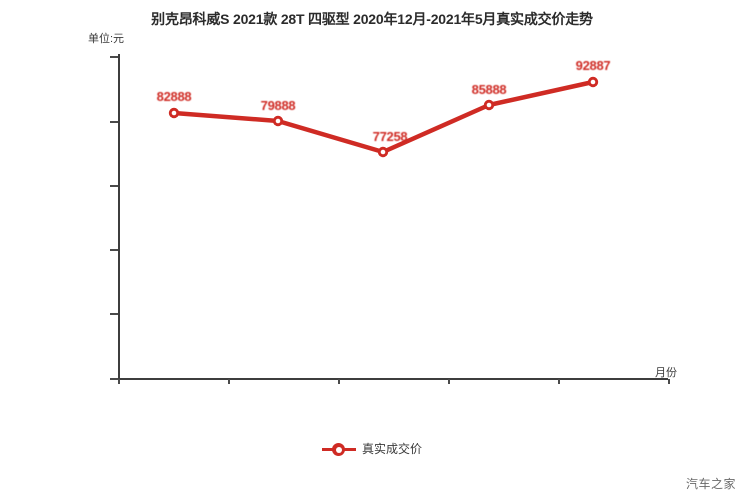 Image resolution: width=744 pixels, height=496 pixels. Describe the element at coordinates (106, 39) in the screenshot. I see `y-axis-unit-label: 单位:元` at that location.